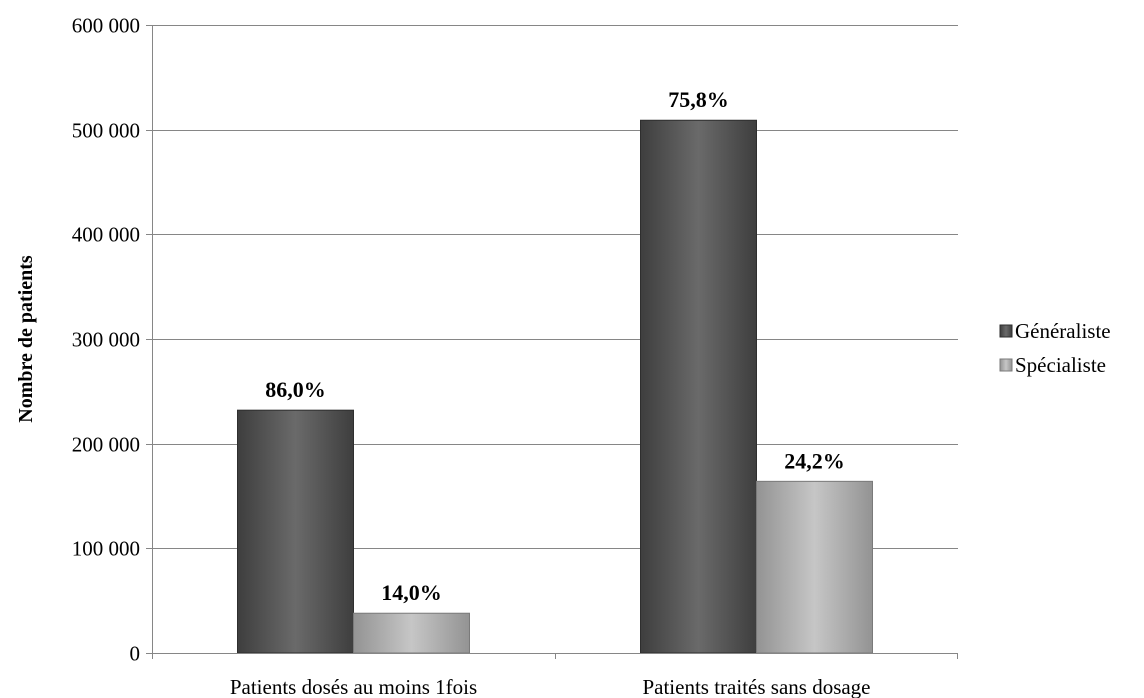  Describe the element at coordinates (106, 235) in the screenshot. I see `y-tick-label: 400 000` at that location.